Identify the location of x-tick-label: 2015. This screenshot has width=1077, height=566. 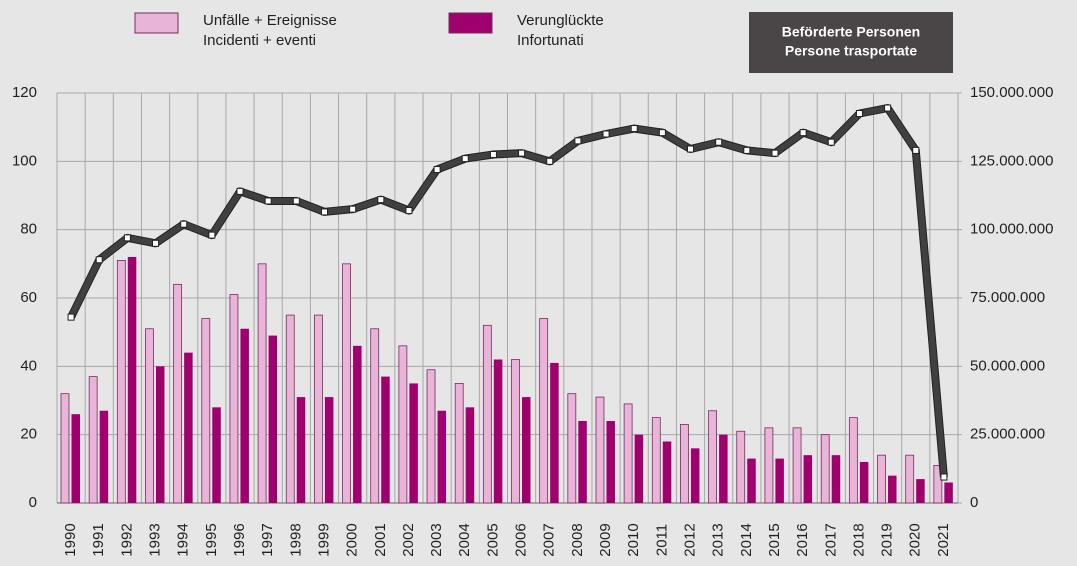
(774, 539).